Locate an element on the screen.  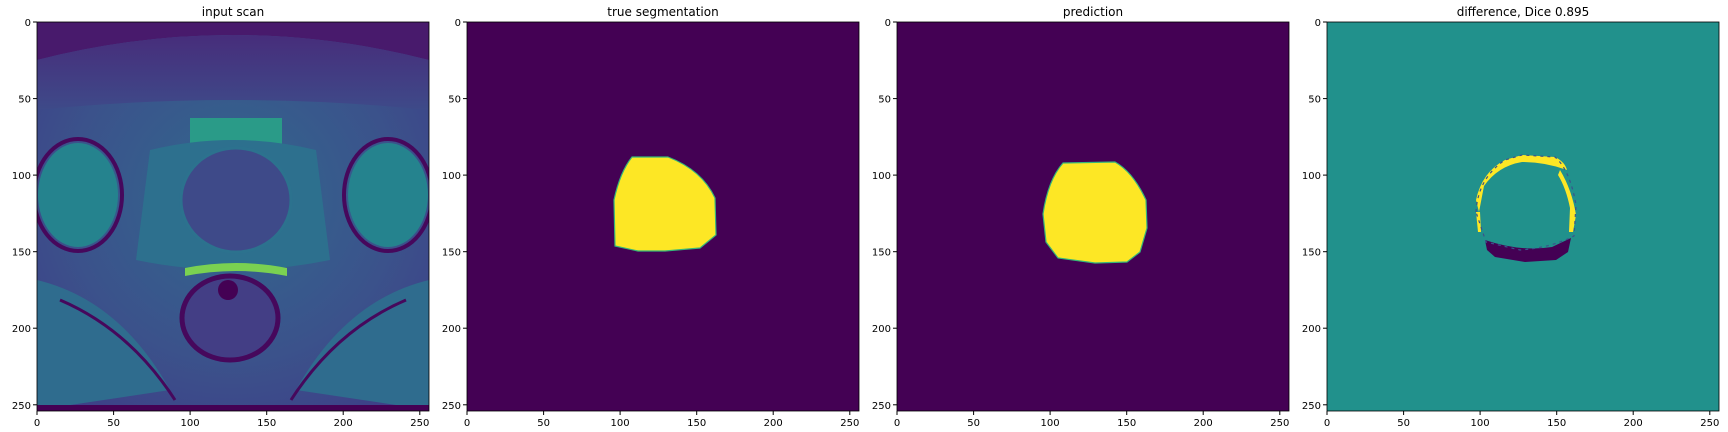
panel-title-input-scan: input scan is located at coordinates (233, 12).